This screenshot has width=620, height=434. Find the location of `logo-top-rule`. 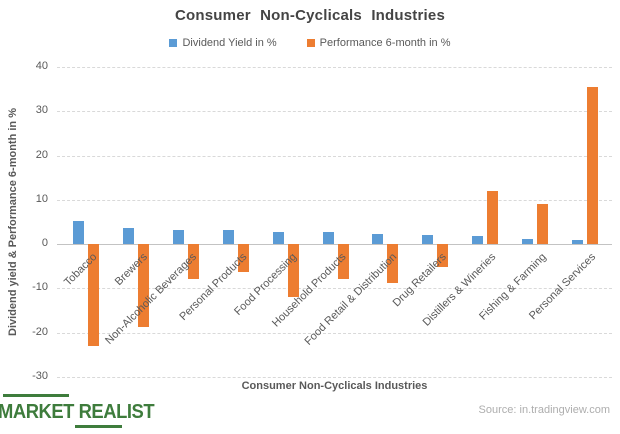

logo-top-rule is located at coordinates (36, 395).